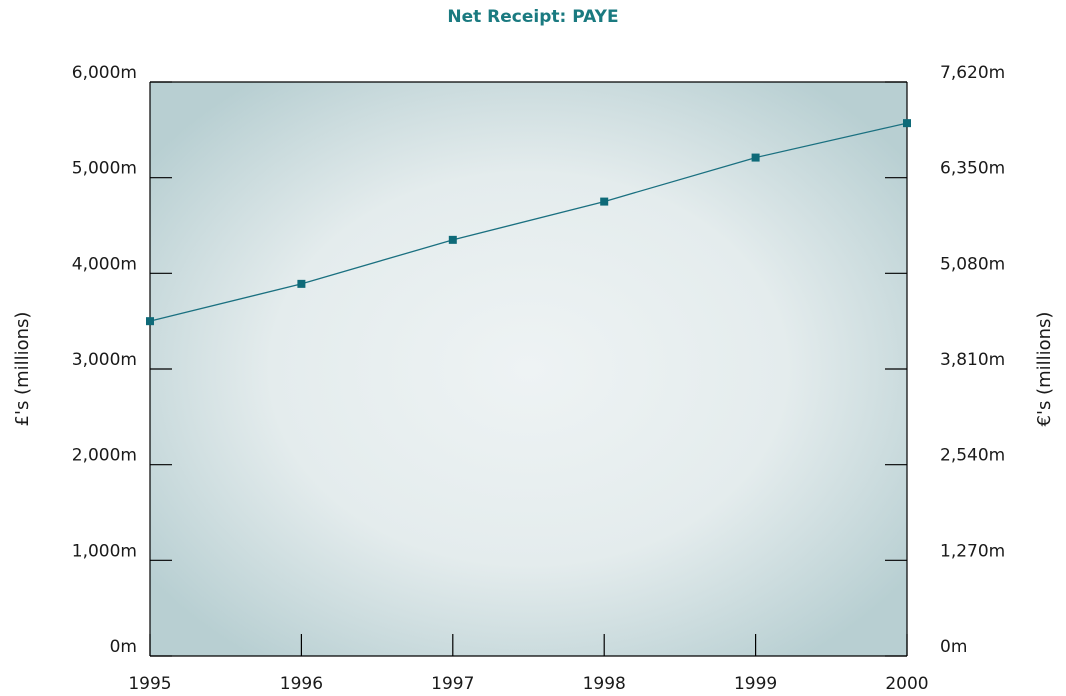  What do you see at coordinates (972, 456) in the screenshot?
I see `right-tick-label: 2,540m` at bounding box center [972, 456].